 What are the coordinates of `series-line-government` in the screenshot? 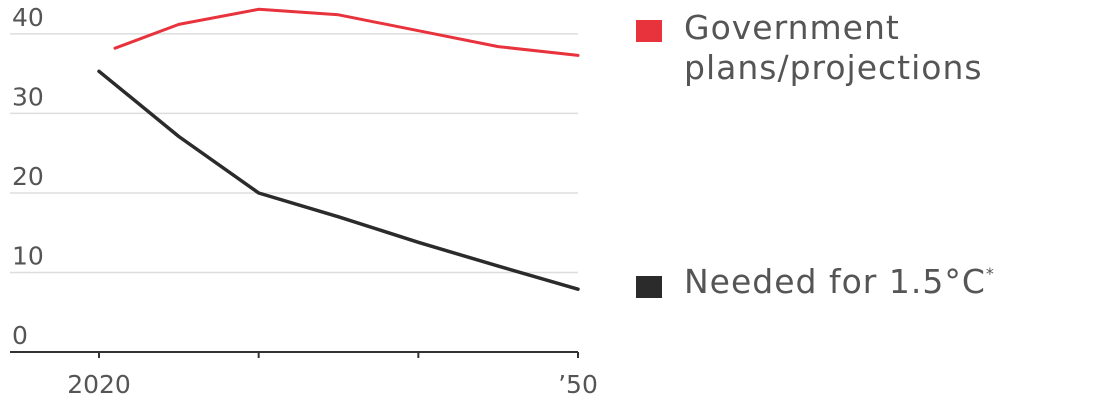 It's located at (346, 32).